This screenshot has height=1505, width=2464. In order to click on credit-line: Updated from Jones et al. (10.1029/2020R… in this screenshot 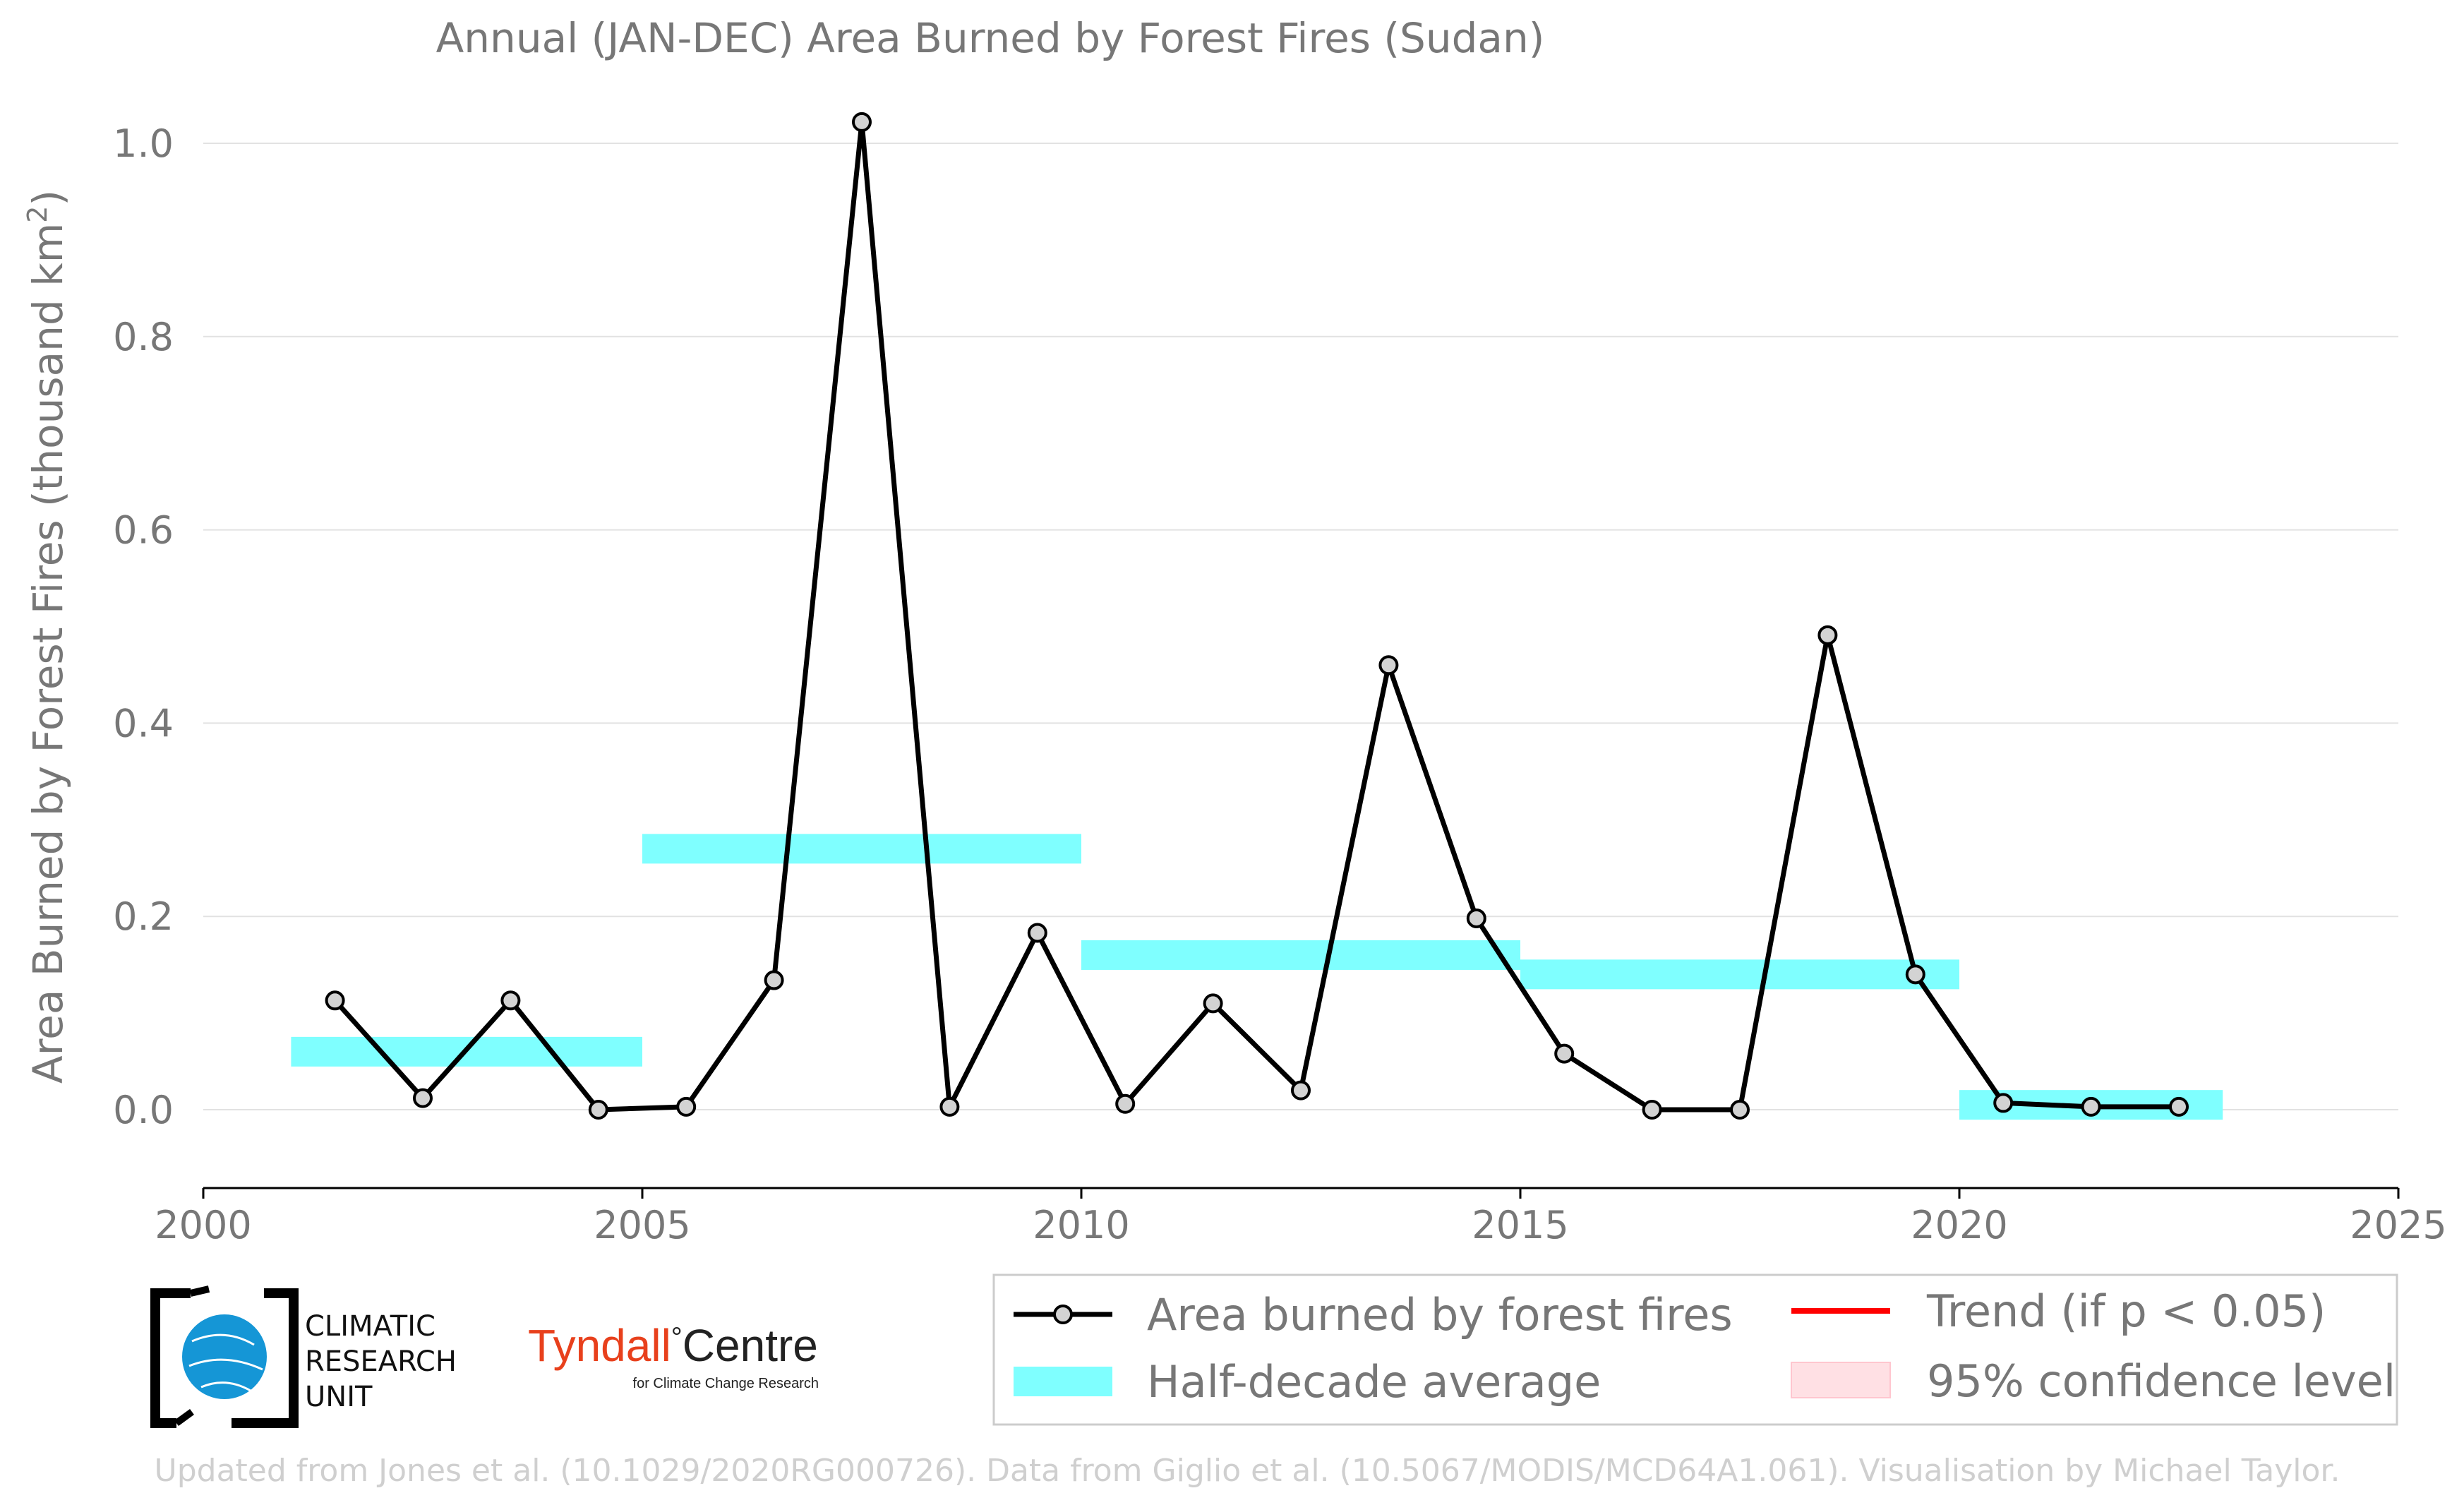, I will do `click(1247, 1471)`.